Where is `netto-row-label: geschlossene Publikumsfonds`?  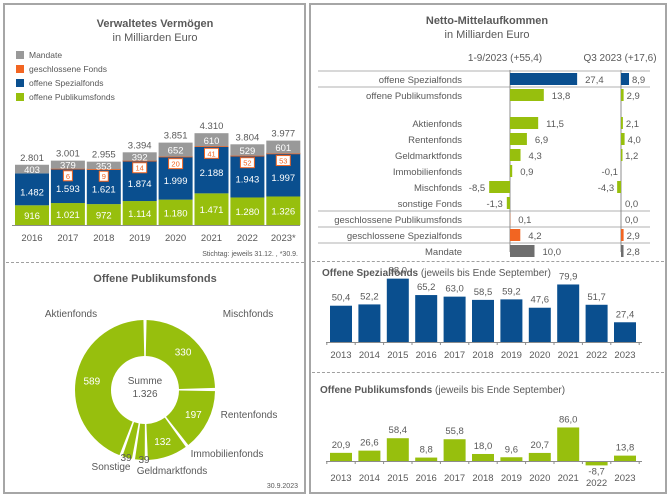
netto-row-label: geschlossene Publikumsfonds is located at coordinates (398, 220).